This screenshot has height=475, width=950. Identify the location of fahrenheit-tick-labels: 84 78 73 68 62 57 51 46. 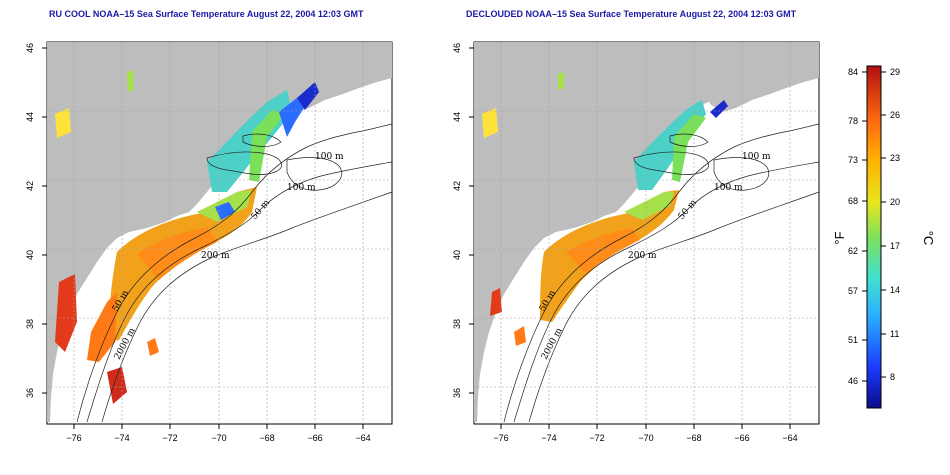
(853, 226).